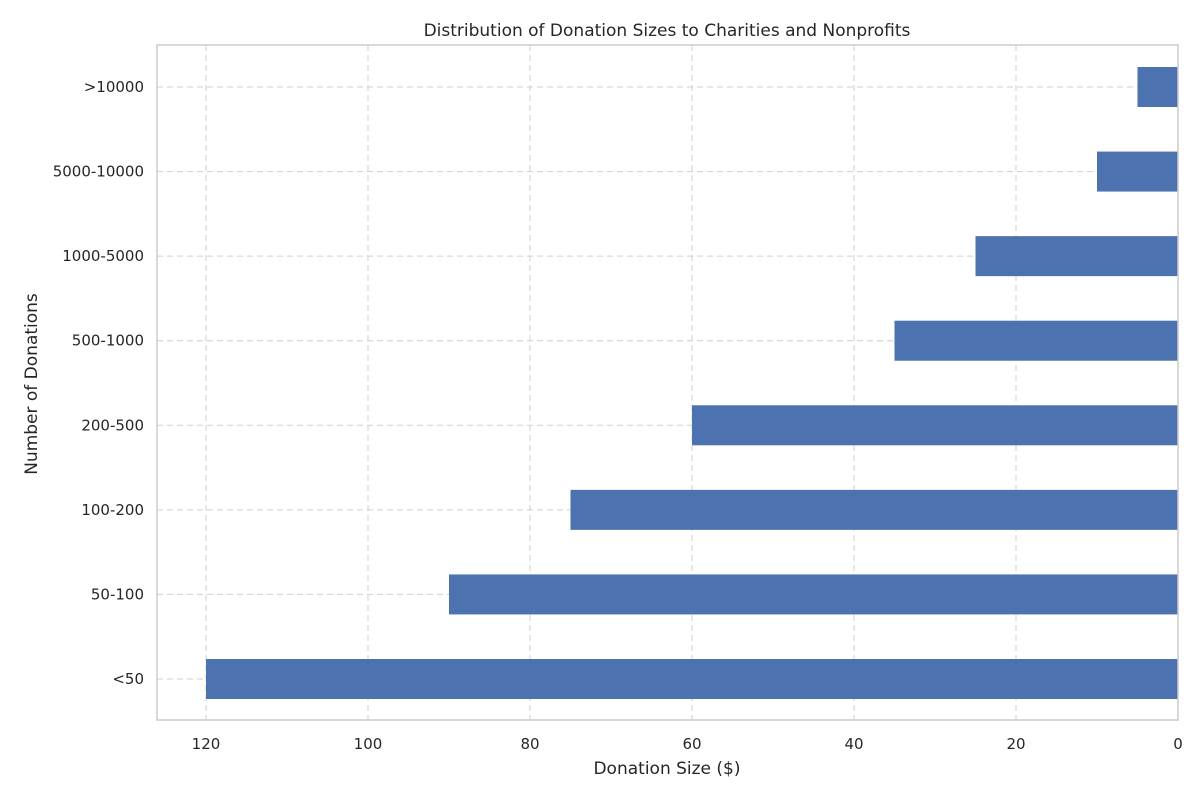 This screenshot has height=800, width=1200. I want to click on x-tick-label: 60, so click(691, 744).